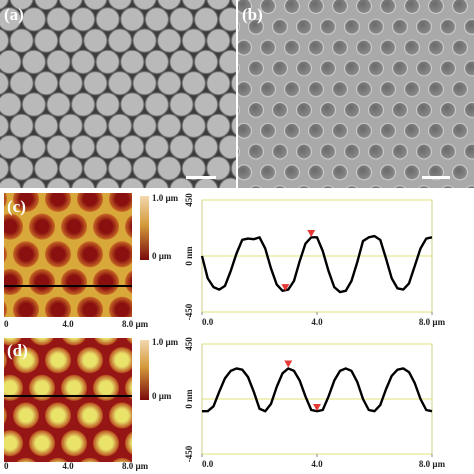  I want to click on panel-label: (b), so click(252, 14).